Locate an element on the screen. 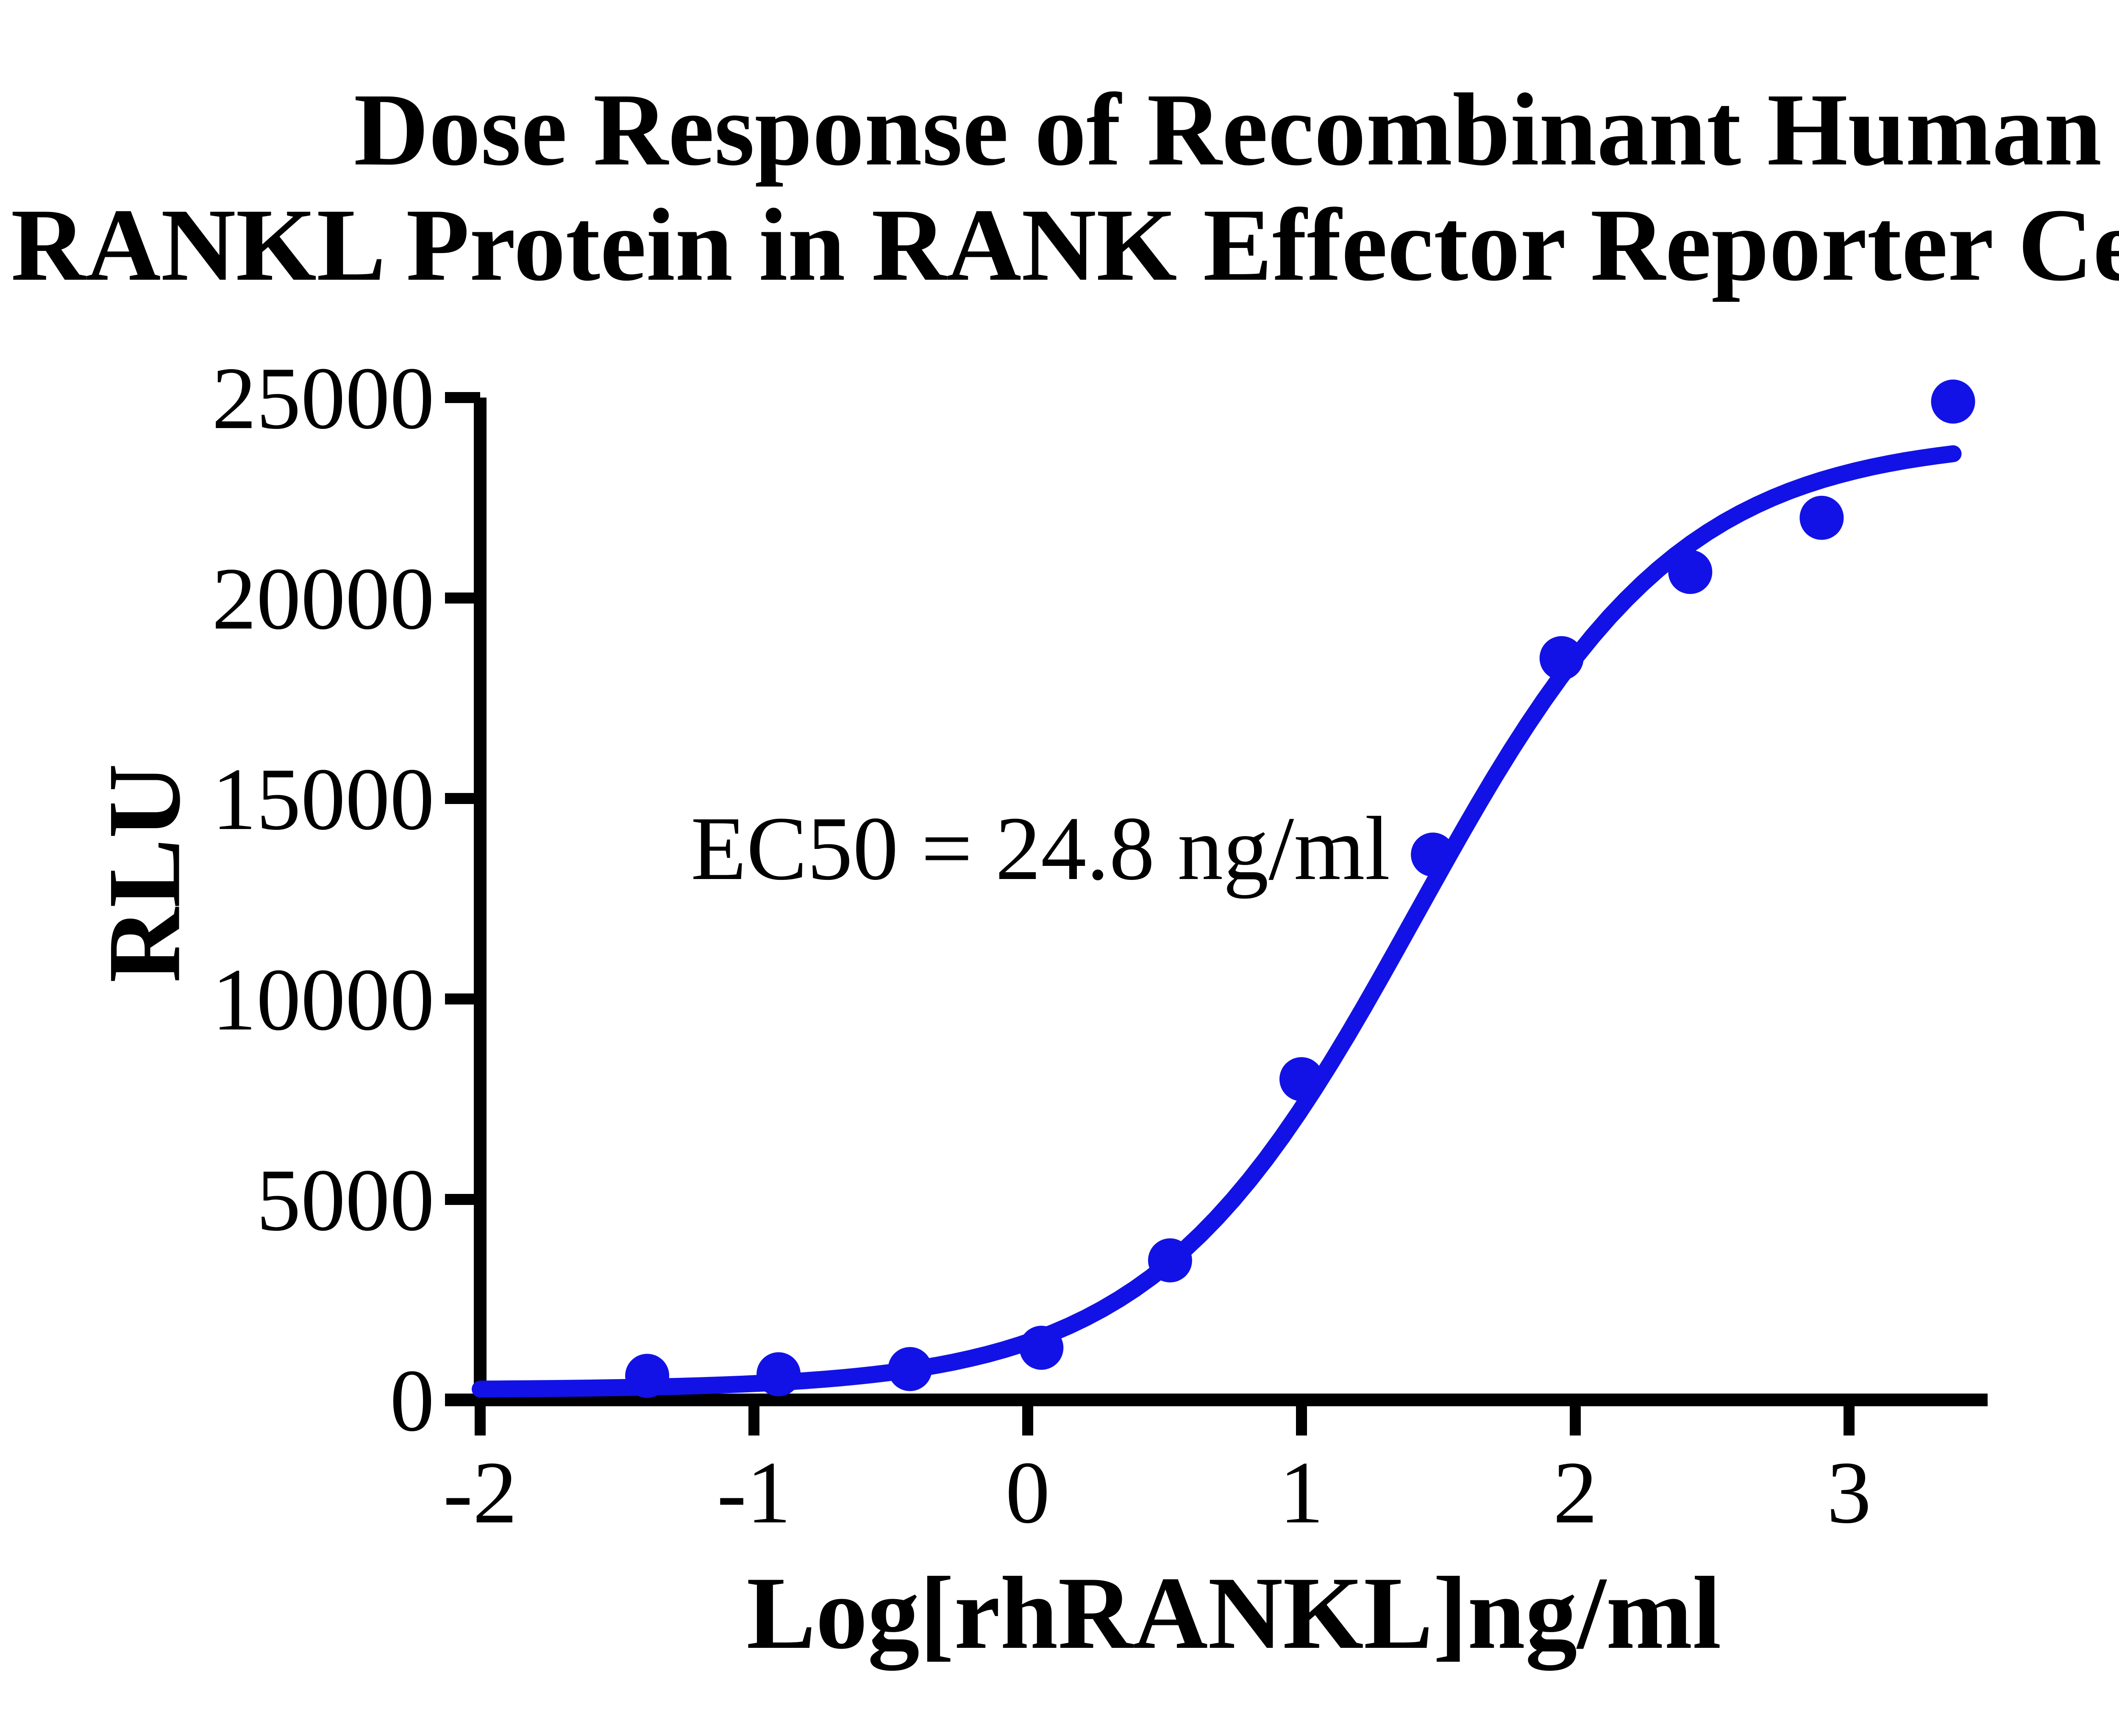  y-tick-label: 25000 is located at coordinates (323, 398).